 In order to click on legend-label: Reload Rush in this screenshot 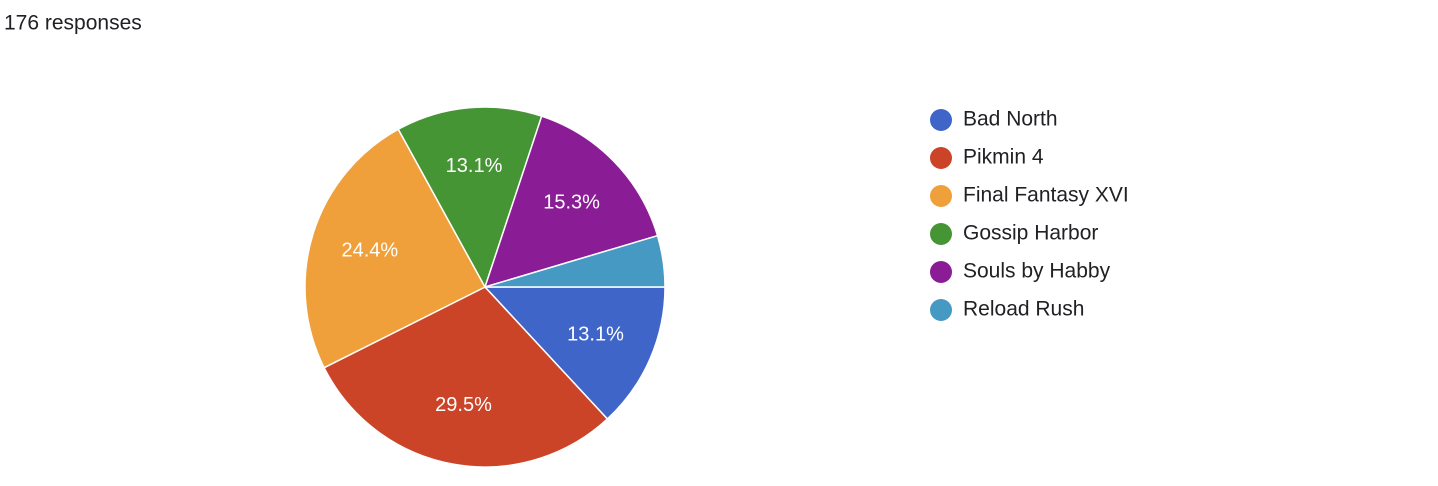, I will do `click(1023, 309)`.